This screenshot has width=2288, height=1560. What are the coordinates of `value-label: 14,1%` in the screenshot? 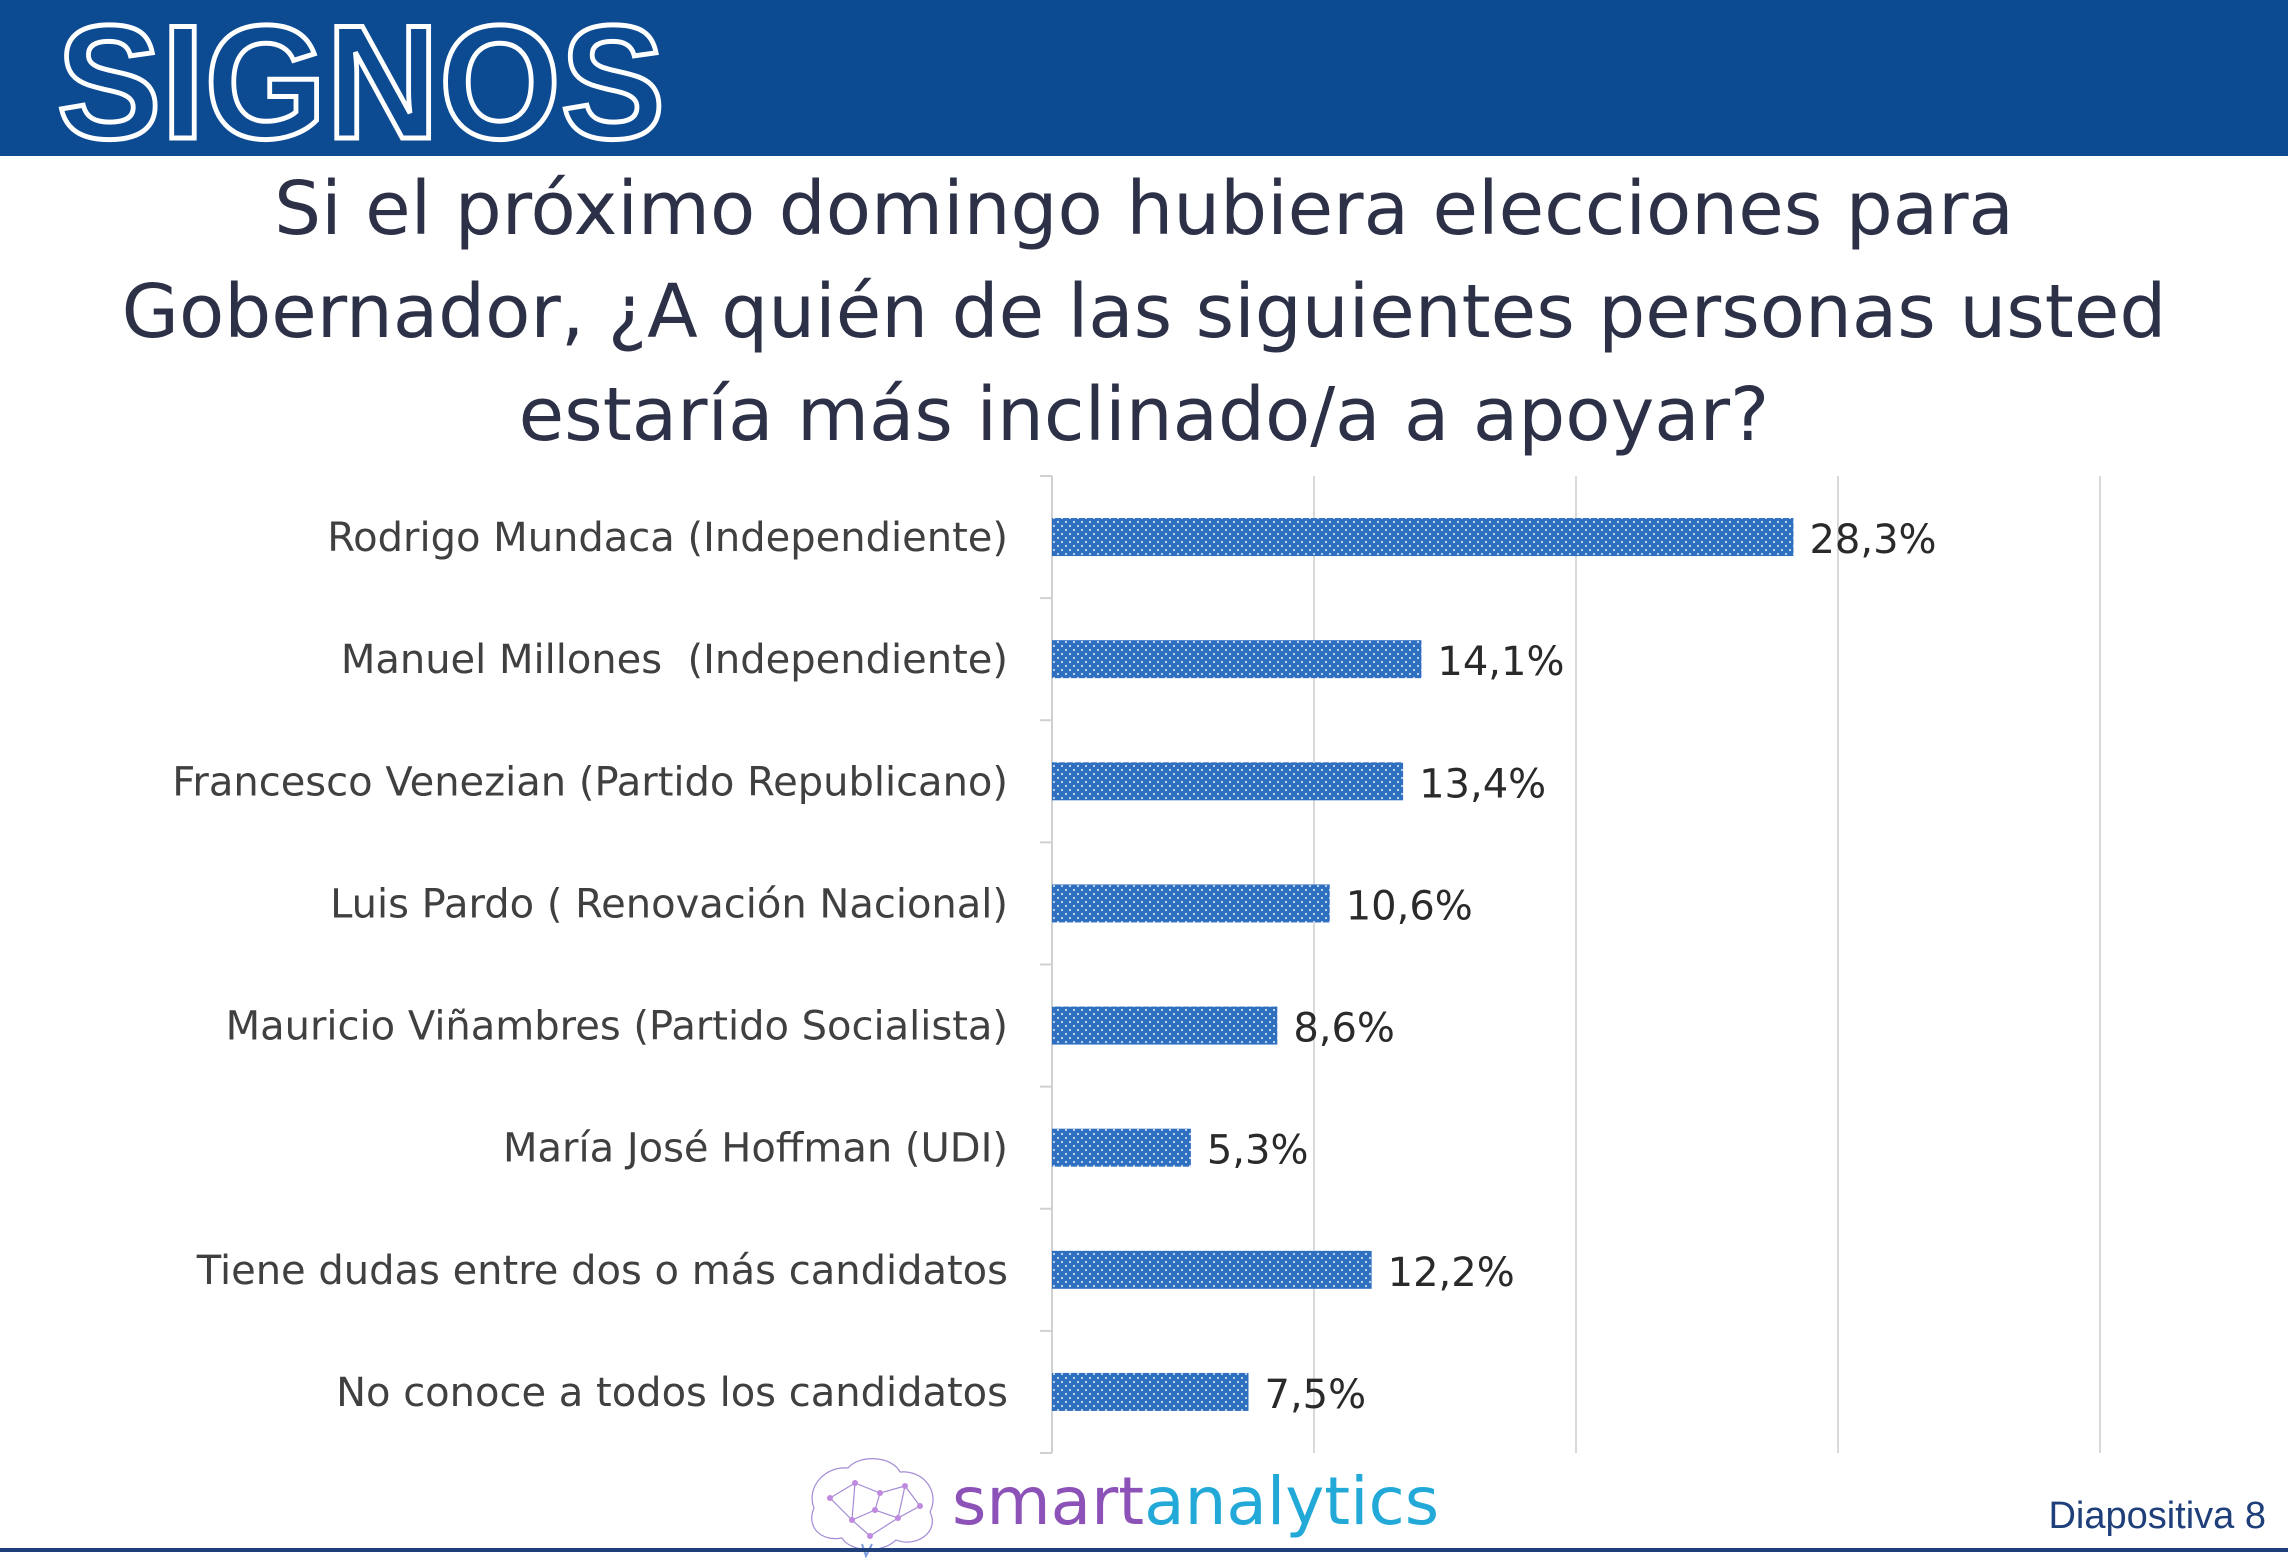 It's located at (1500, 662).